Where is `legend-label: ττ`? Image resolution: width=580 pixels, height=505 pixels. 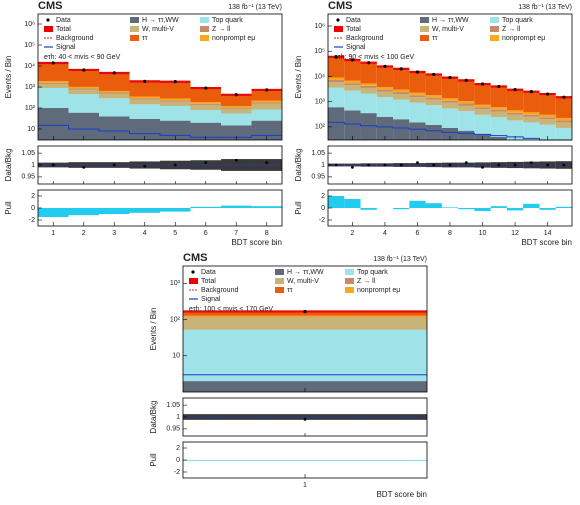 legend-label: ττ is located at coordinates (145, 38).